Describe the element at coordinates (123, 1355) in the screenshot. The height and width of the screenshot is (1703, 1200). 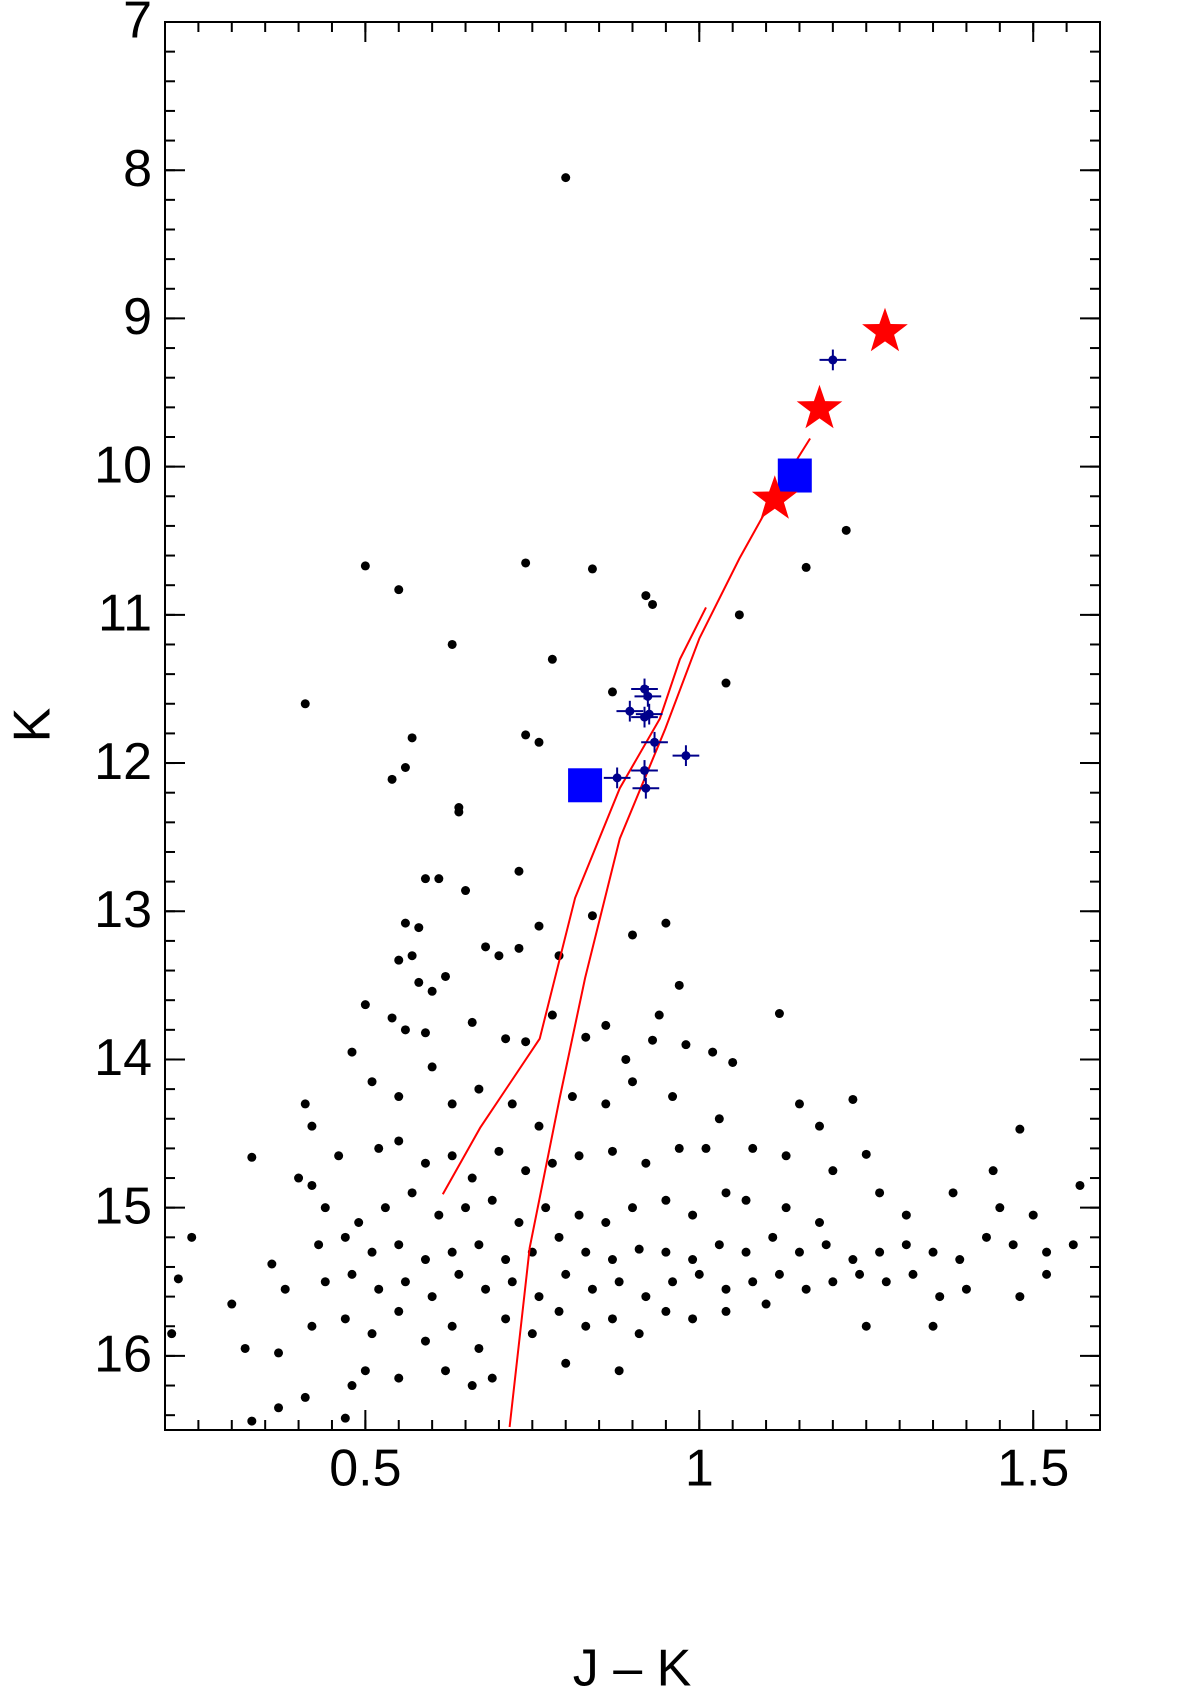
I see `y-tick-label: 16` at that location.